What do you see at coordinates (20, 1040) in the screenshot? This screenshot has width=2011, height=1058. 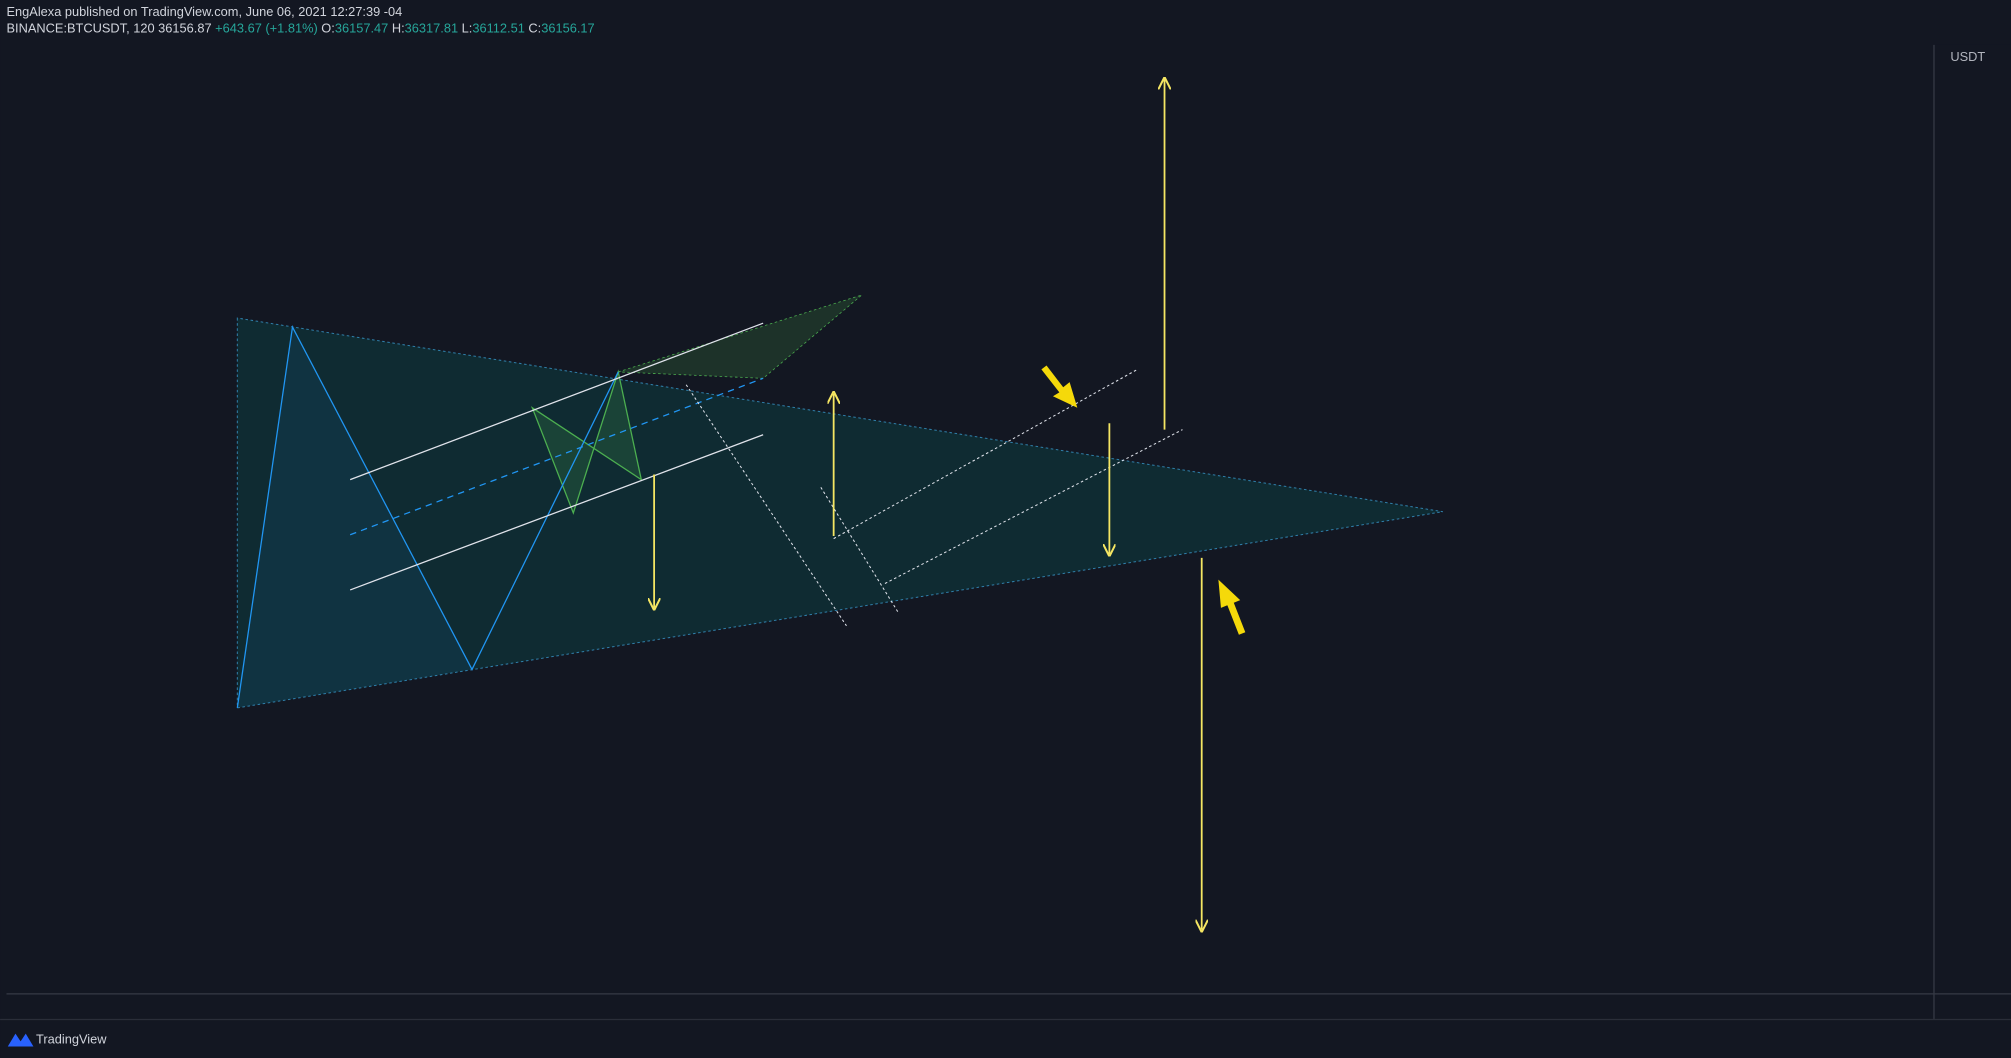 I see `logo` at bounding box center [20, 1040].